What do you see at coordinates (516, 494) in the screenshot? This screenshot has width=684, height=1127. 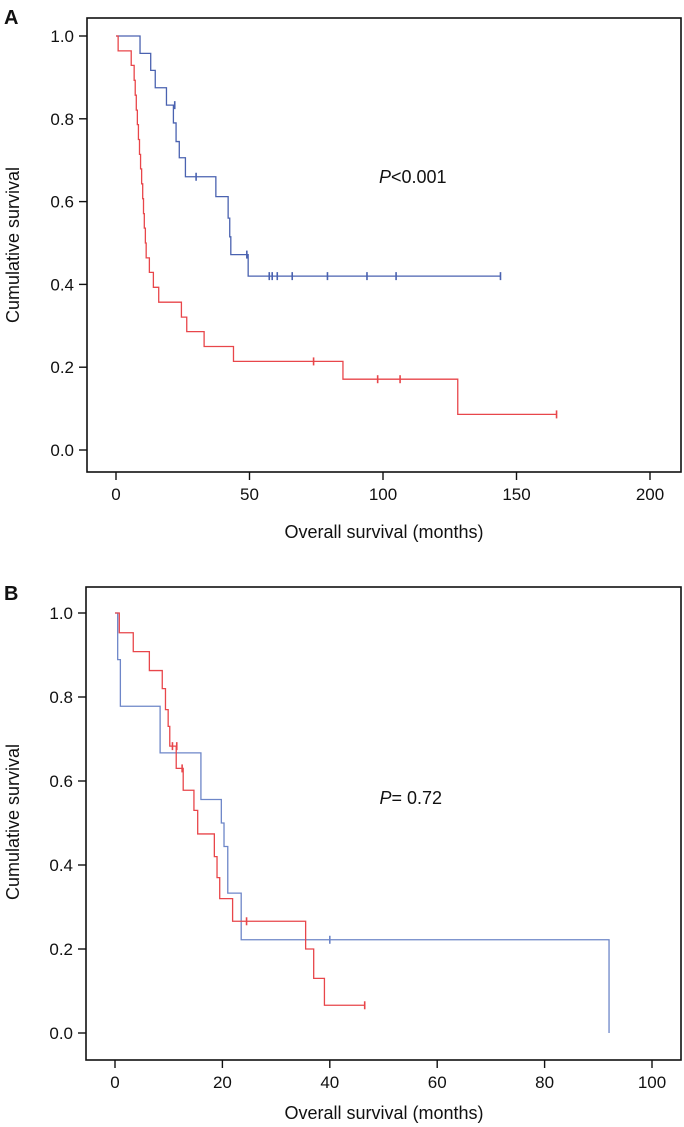 I see `x-tick-label: 150` at bounding box center [516, 494].